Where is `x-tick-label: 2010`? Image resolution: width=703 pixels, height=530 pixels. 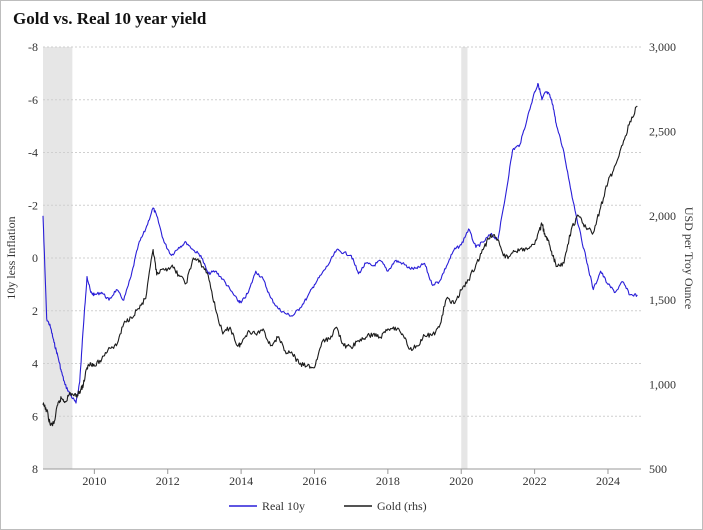
x-tick-label: 2010 is located at coordinates (94, 481).